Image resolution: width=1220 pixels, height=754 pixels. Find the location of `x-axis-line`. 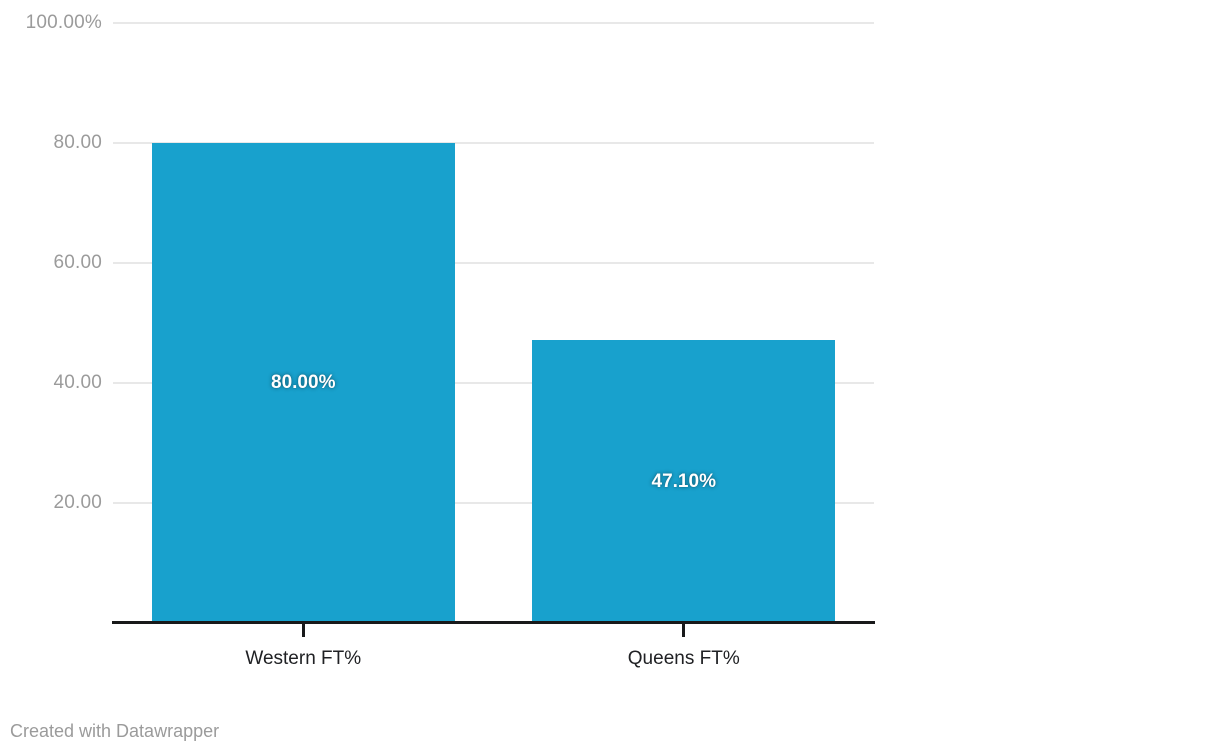

x-axis-line is located at coordinates (493, 622).